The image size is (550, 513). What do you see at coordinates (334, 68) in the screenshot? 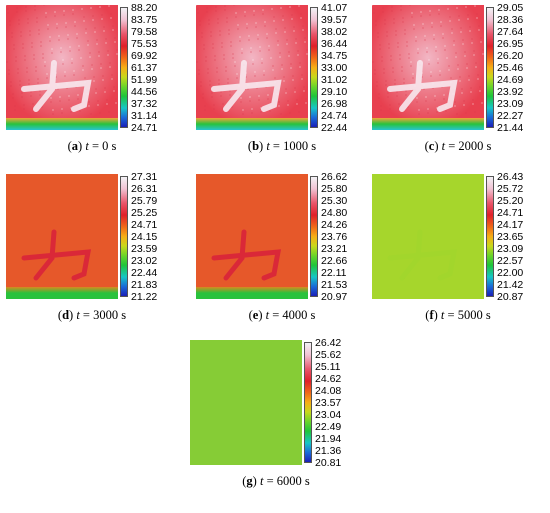
I see `color-bar-tick-label: 33.00` at bounding box center [334, 68].